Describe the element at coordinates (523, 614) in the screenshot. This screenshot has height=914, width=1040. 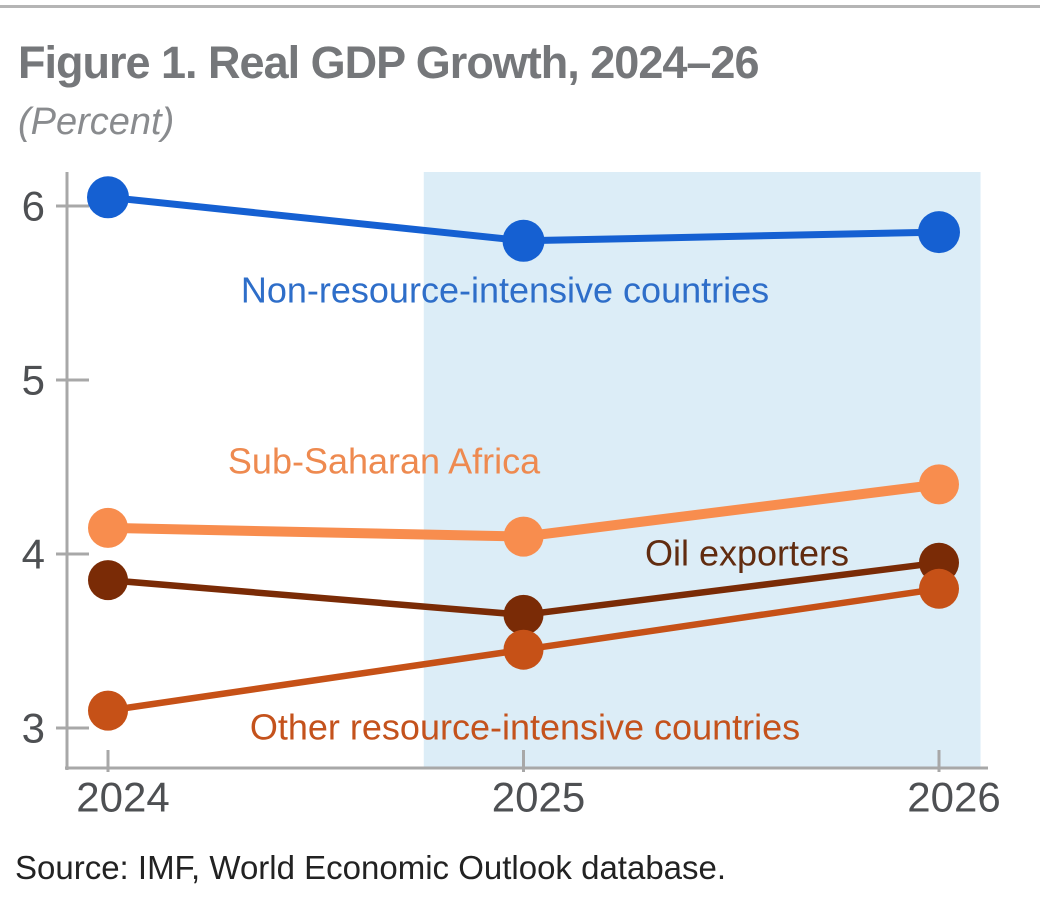
I see `data-point-oil-exporters-2025` at that location.